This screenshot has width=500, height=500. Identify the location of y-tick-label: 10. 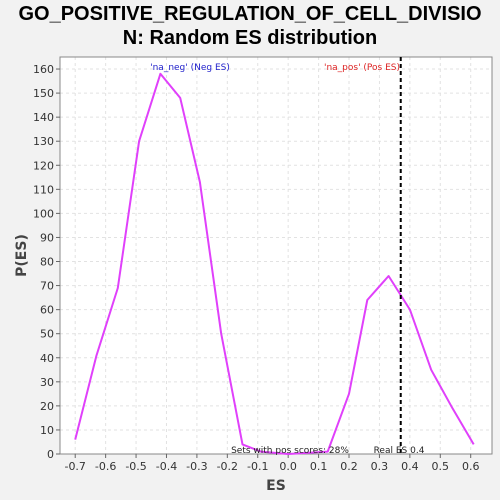
(47, 430).